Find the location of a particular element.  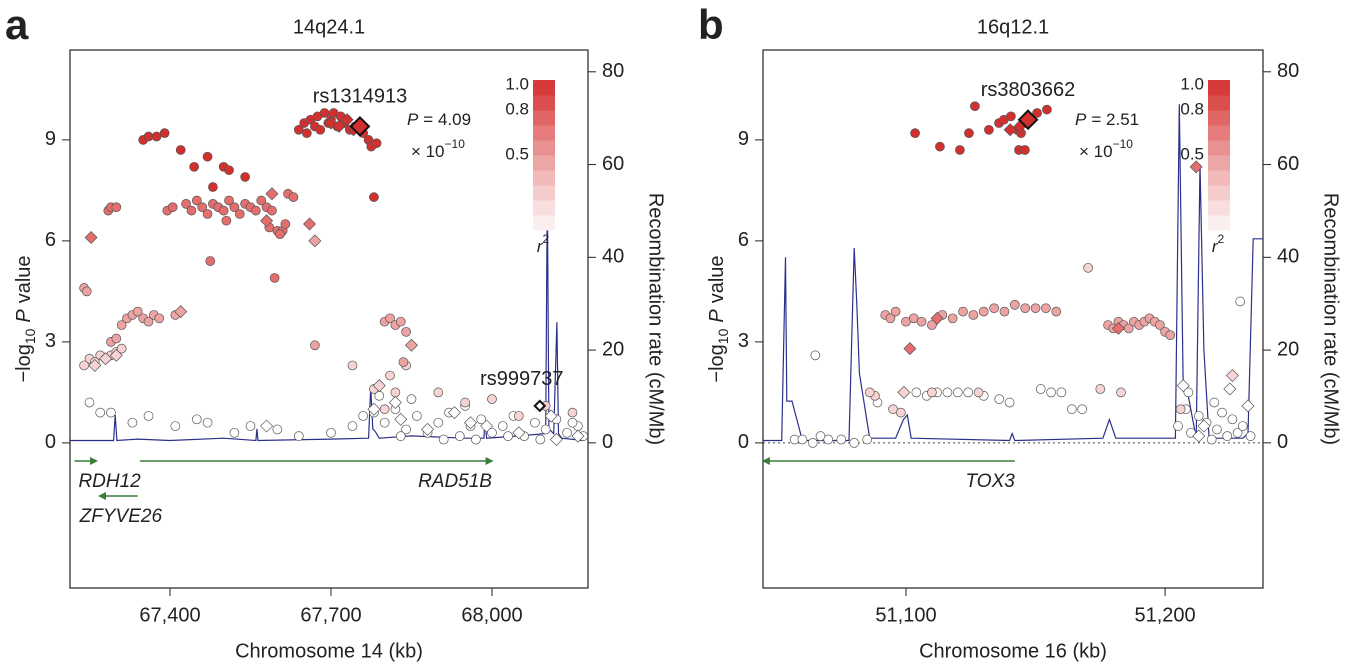

recombination-line is located at coordinates (327, 314).